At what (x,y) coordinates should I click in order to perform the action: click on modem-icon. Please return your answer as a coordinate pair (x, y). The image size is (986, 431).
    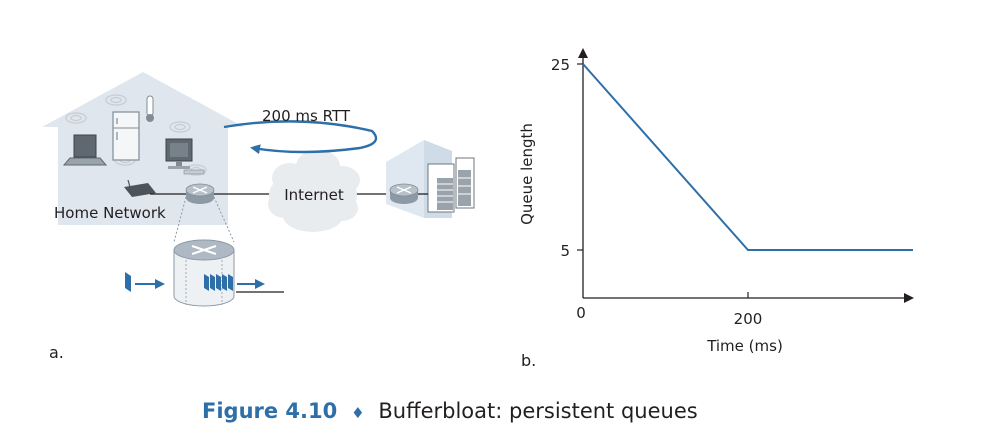
    Looking at the image, I should click on (140, 188).